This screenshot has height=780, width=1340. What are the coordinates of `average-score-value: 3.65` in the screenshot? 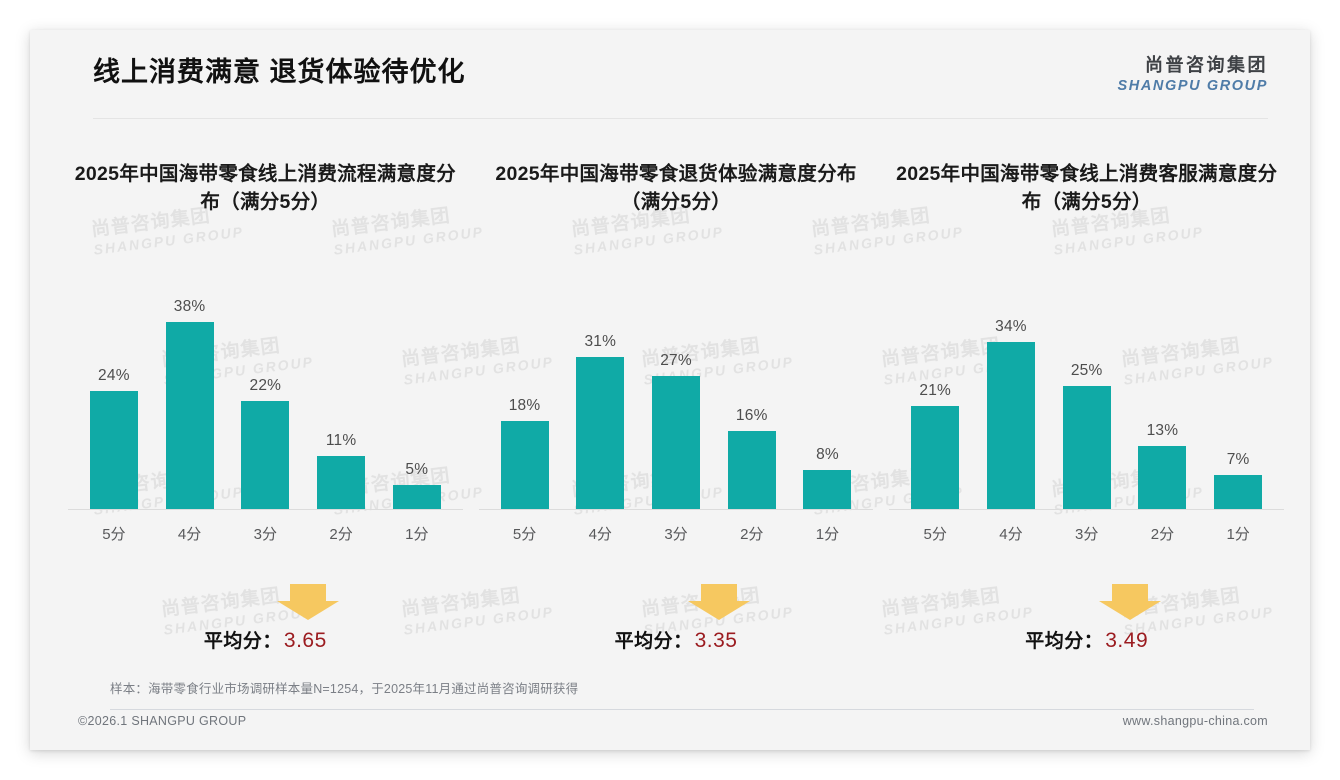 It's located at (305, 640).